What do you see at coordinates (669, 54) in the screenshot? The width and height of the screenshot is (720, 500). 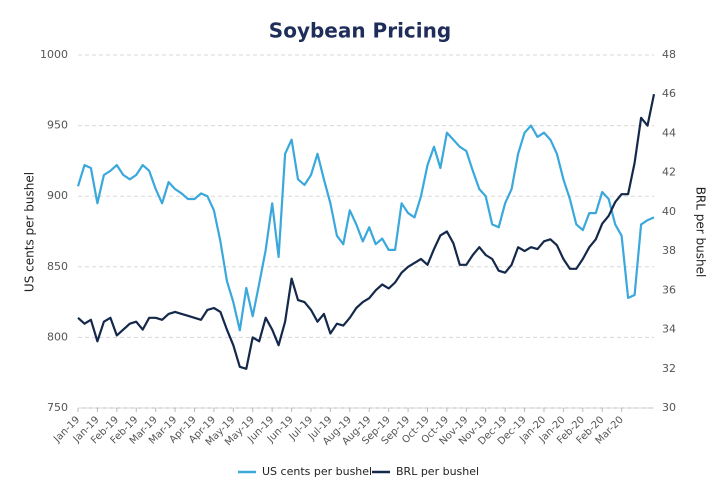 I see `y2-tick-label: 48` at bounding box center [669, 54].